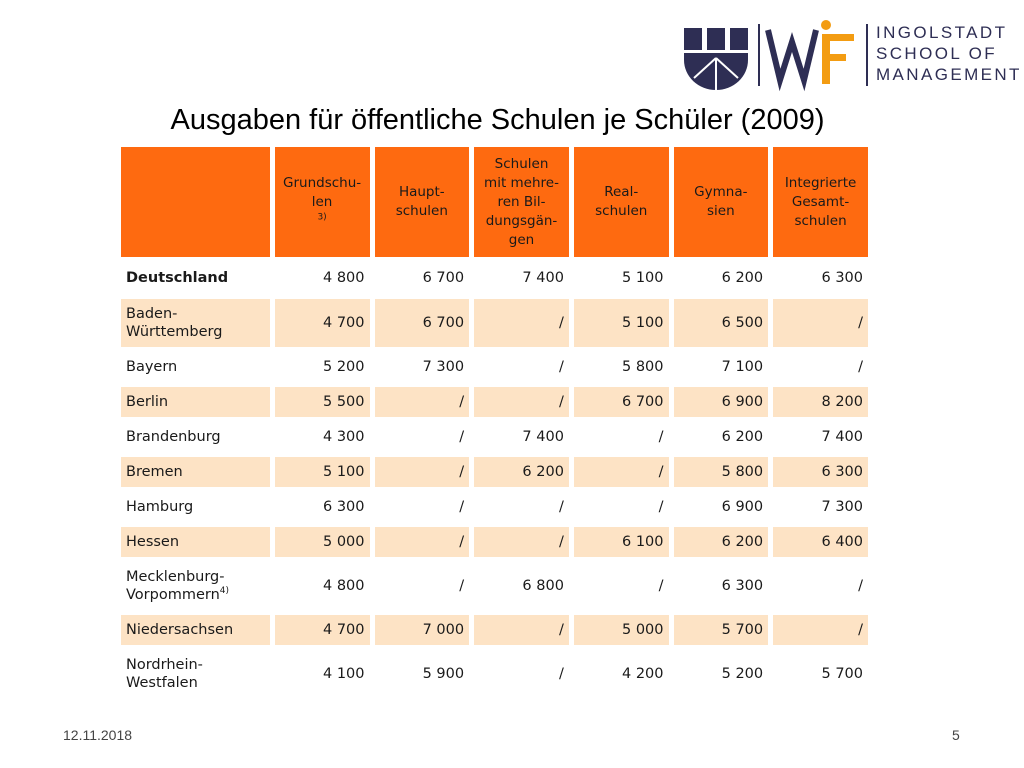 This screenshot has height=768, width=1024. I want to click on row-label-cell: Bremen, so click(195, 472).